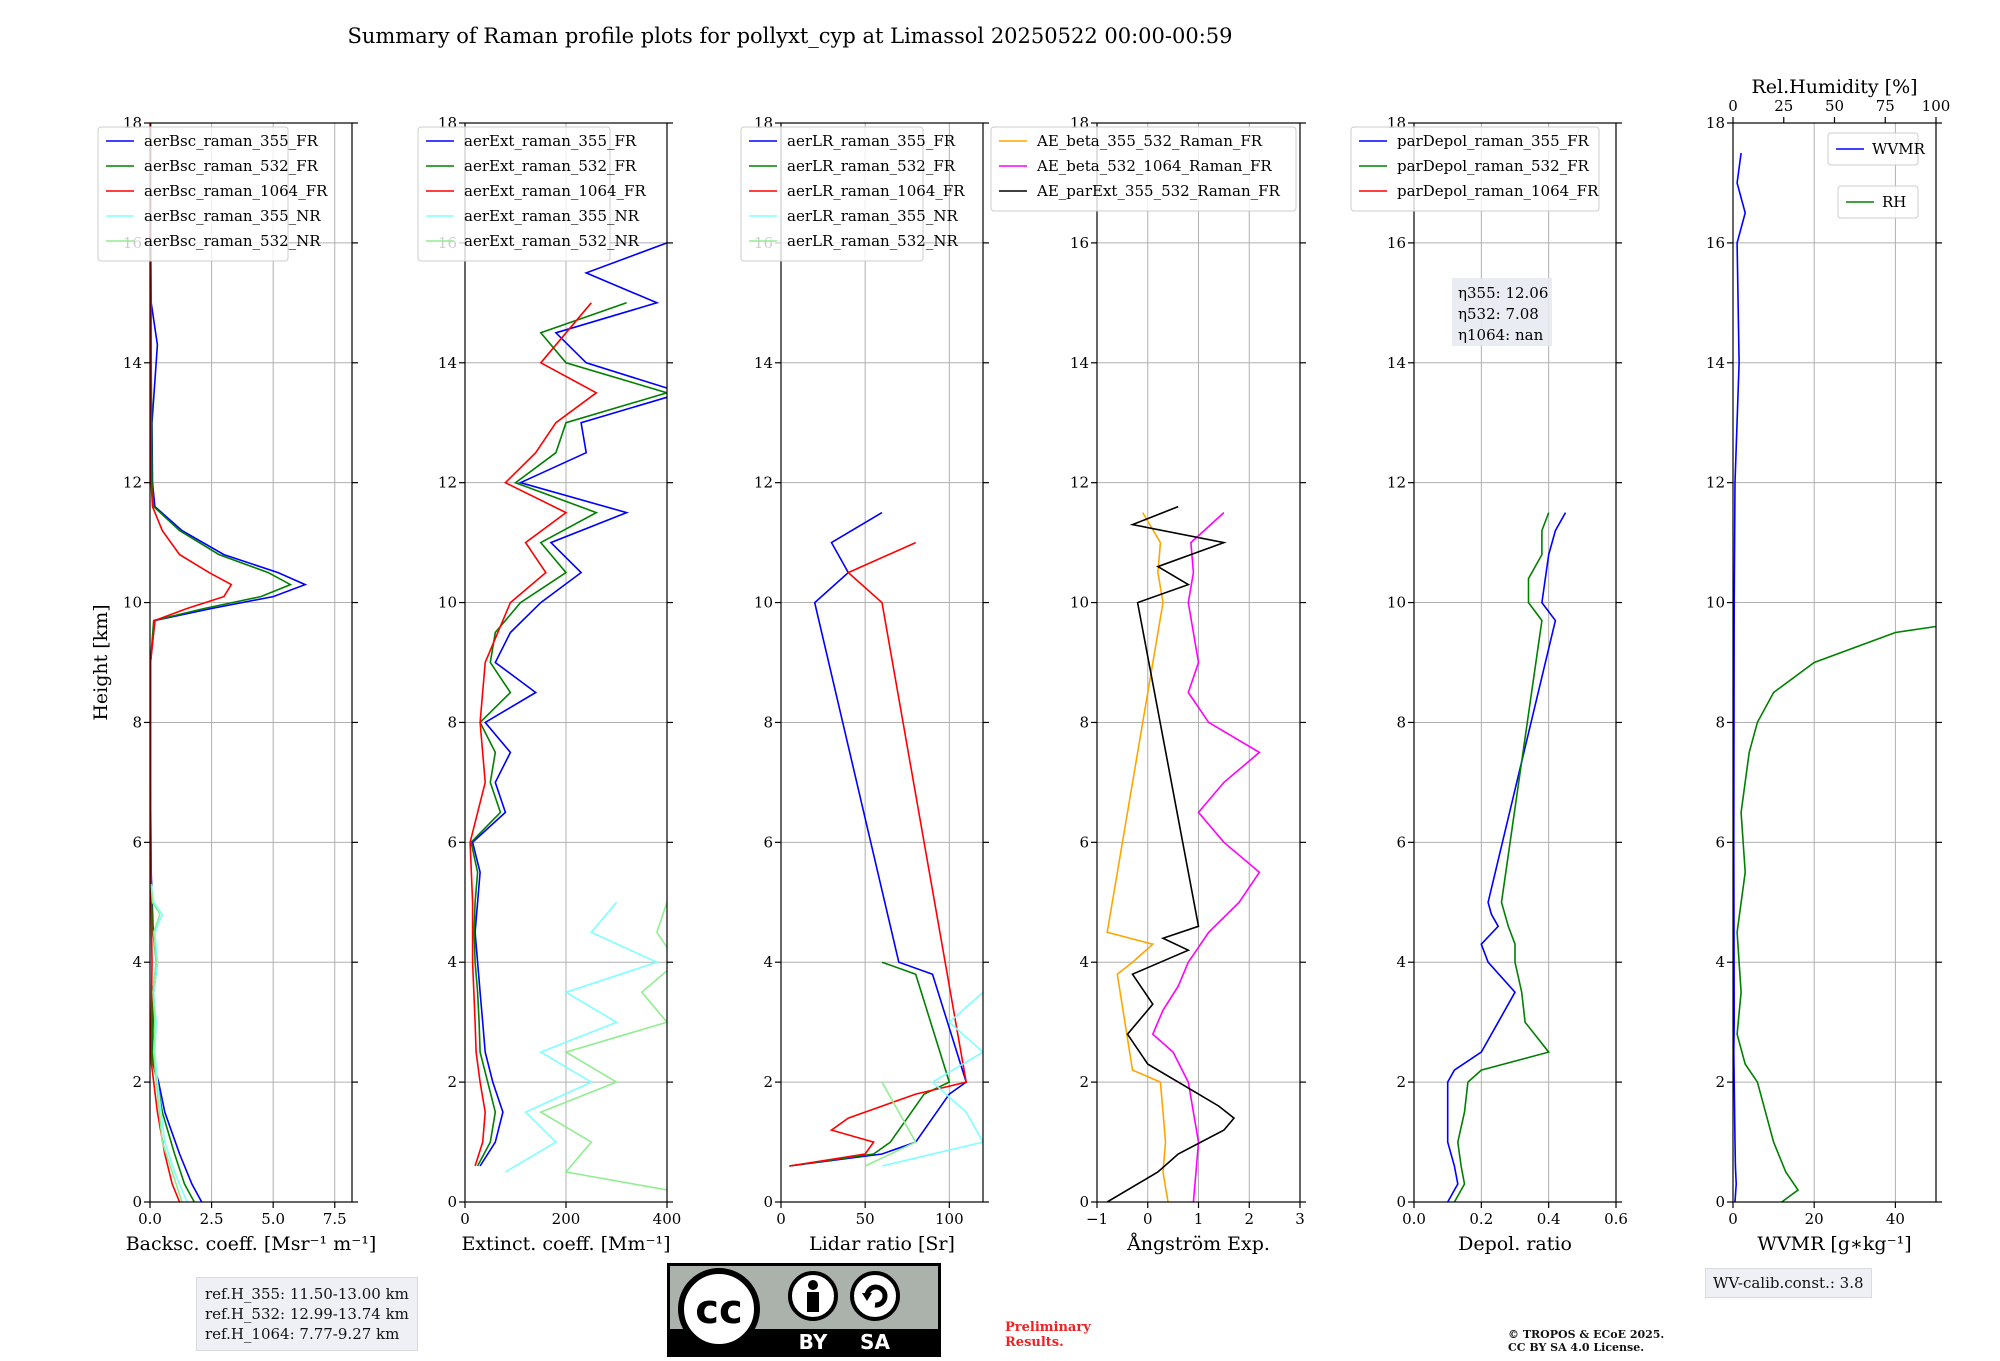 Image resolution: width=2000 pixels, height=1361 pixels. What do you see at coordinates (221, 662) in the screenshot?
I see `series-aerBsc_raman_532_FR` at bounding box center [221, 662].